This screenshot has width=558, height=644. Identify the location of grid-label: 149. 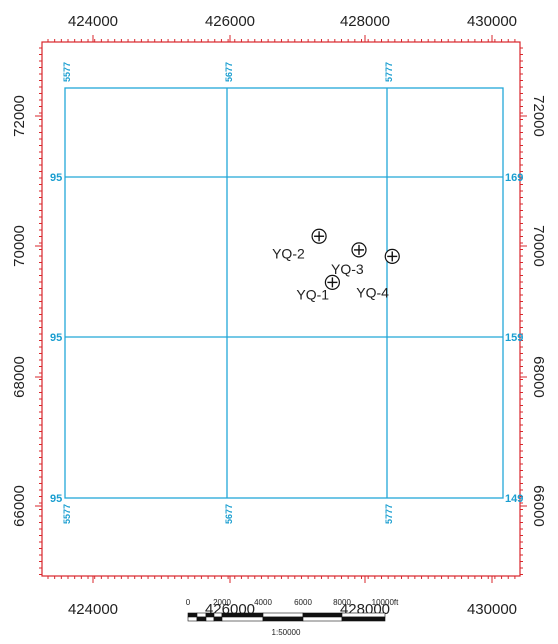
(514, 499).